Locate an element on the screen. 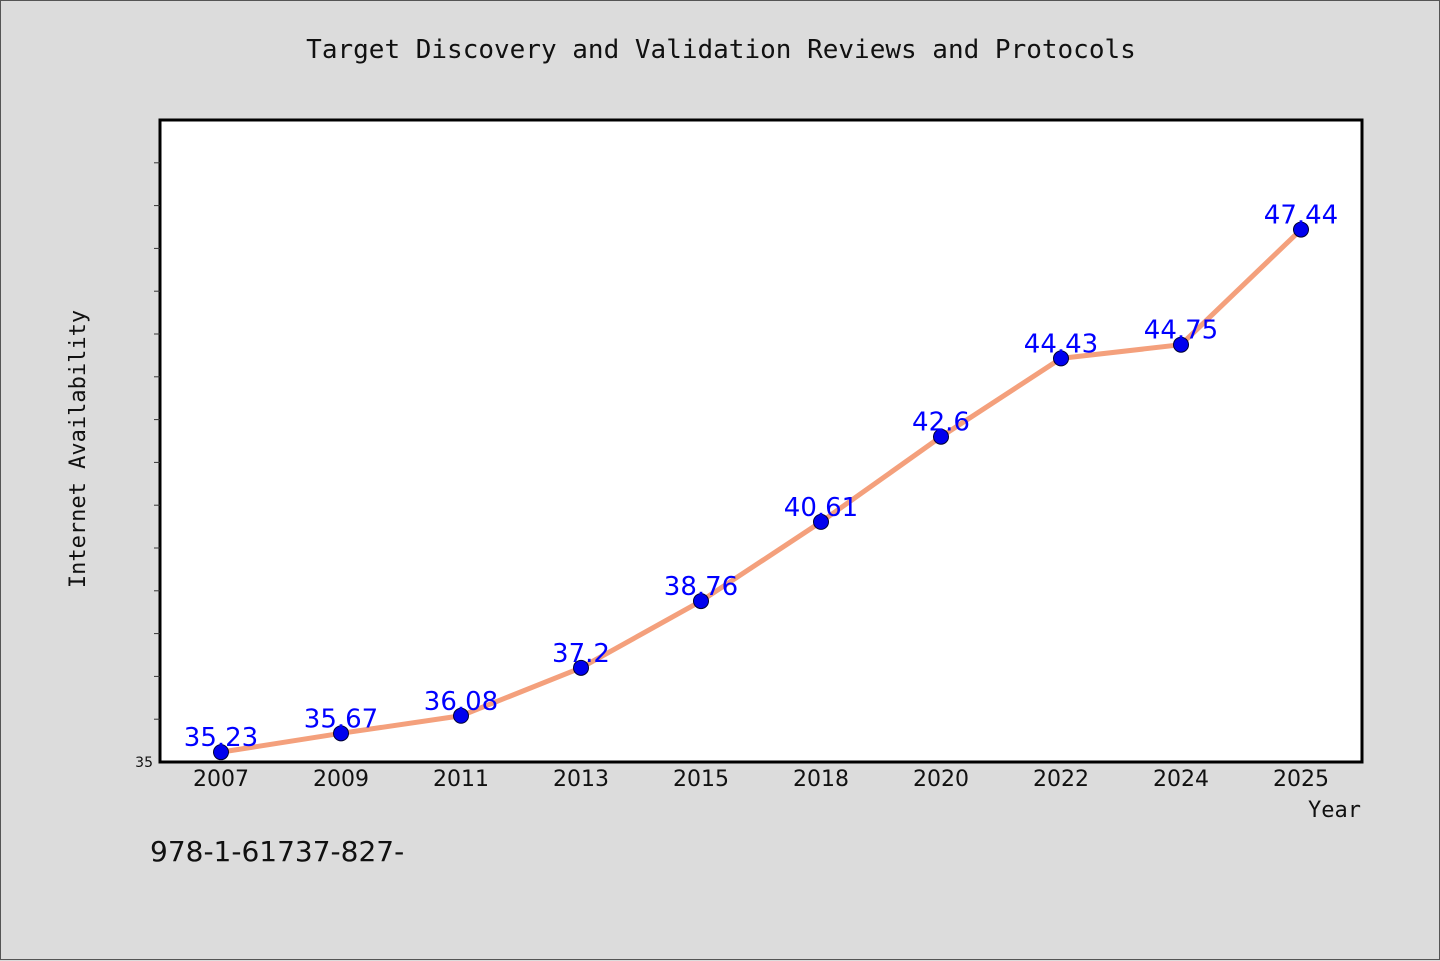 This screenshot has width=1440, height=961. footnote: 978-1-61737-827- is located at coordinates (277, 851).